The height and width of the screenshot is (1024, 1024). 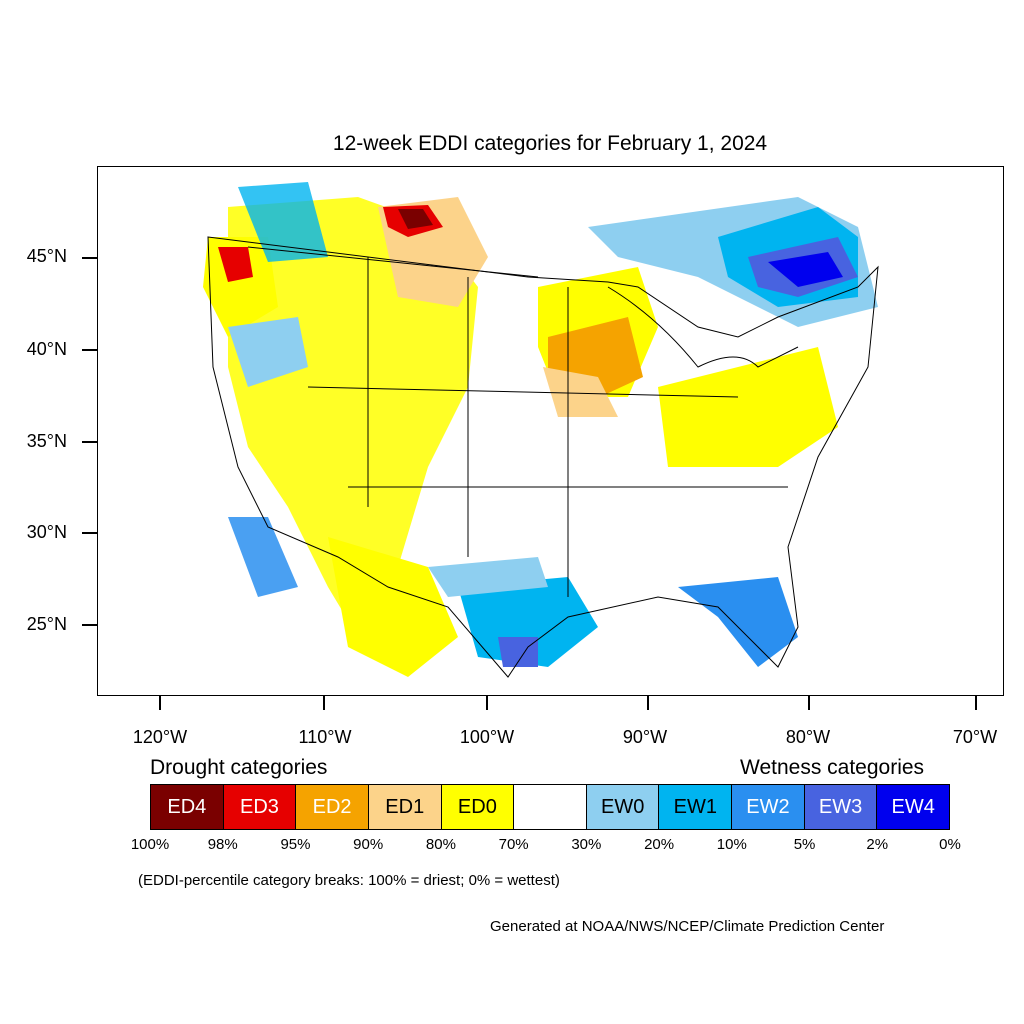 I want to click on legend-break-label: 5%, so click(x=804, y=844).